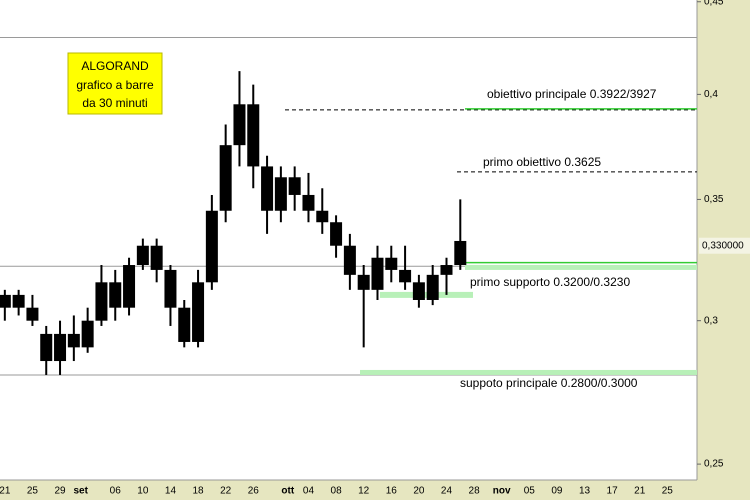 The image size is (750, 500). I want to click on x-tick-label: 17, so click(613, 491).